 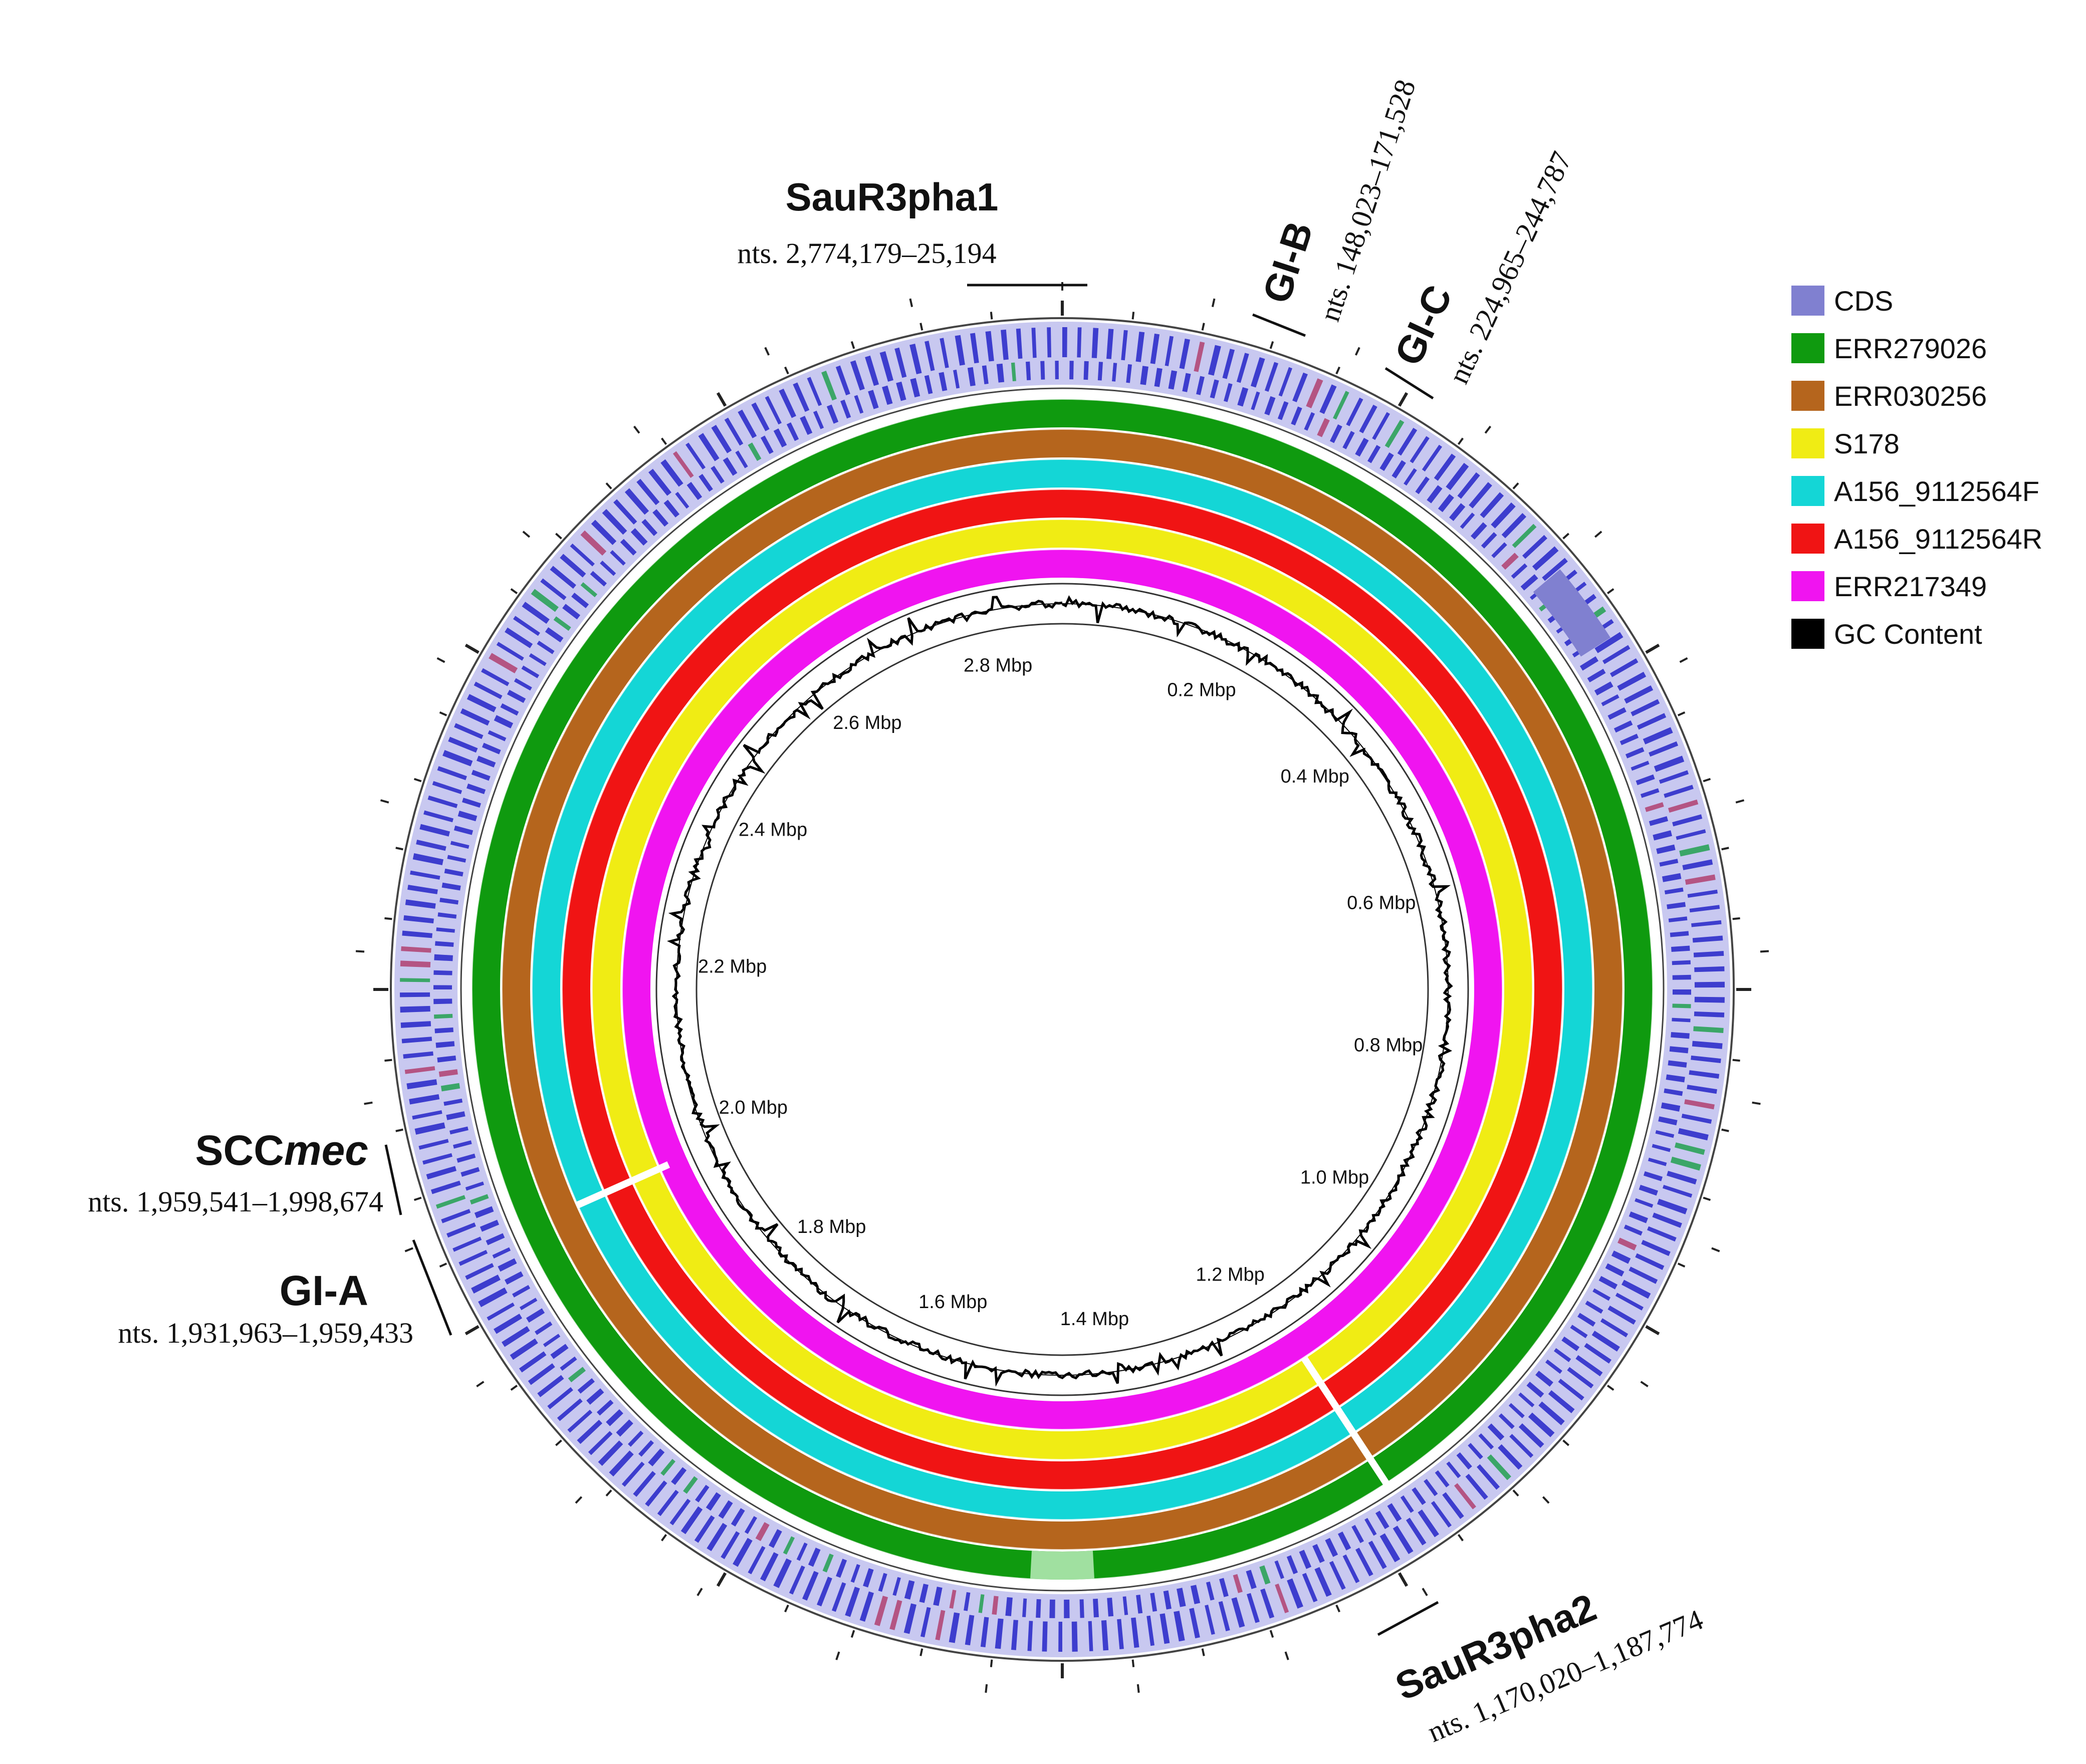 What do you see at coordinates (892, 197) in the screenshot?
I see `region-sau1-title: SauR3pha1` at bounding box center [892, 197].